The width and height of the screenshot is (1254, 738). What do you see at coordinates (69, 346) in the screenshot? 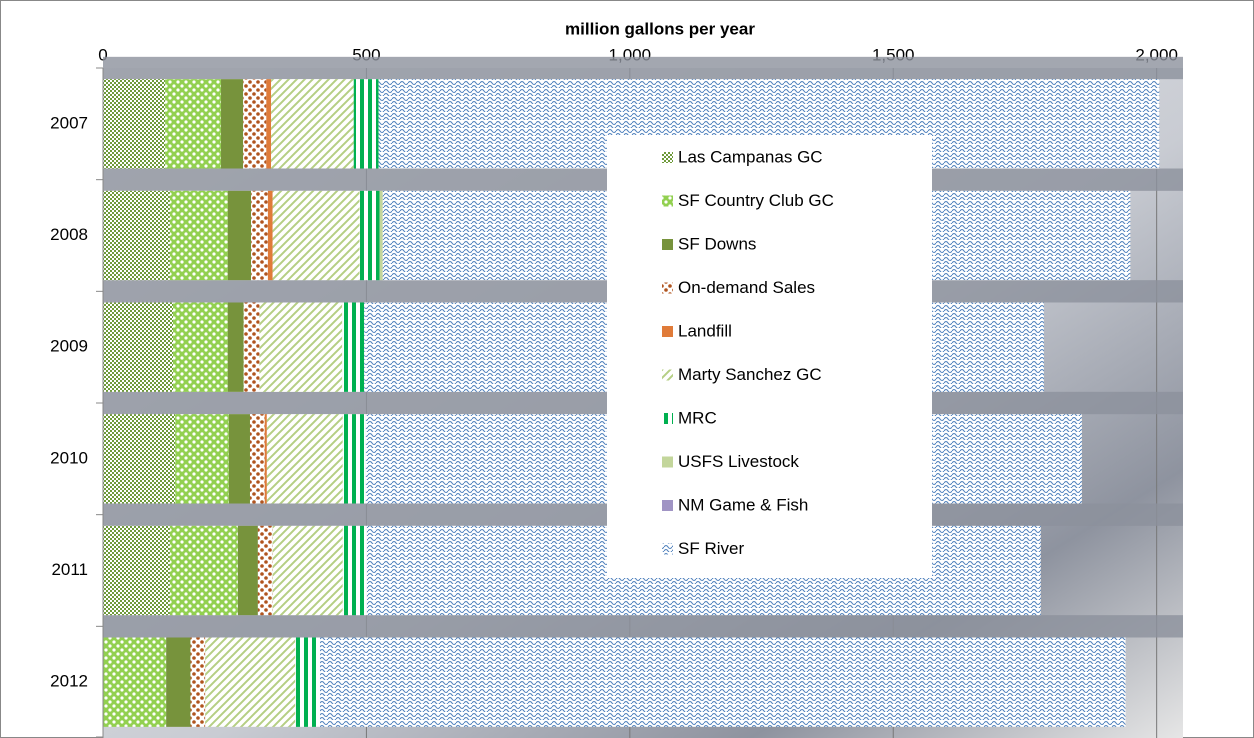
I see `y-tick-label: 2009` at bounding box center [69, 346].